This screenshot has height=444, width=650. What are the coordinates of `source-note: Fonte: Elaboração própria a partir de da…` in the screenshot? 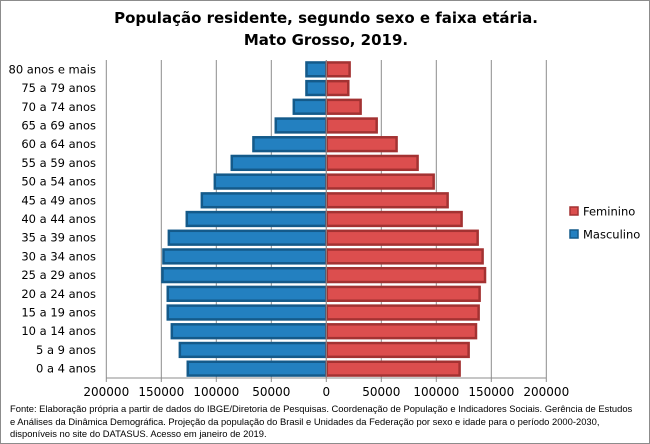 It's located at (321, 421).